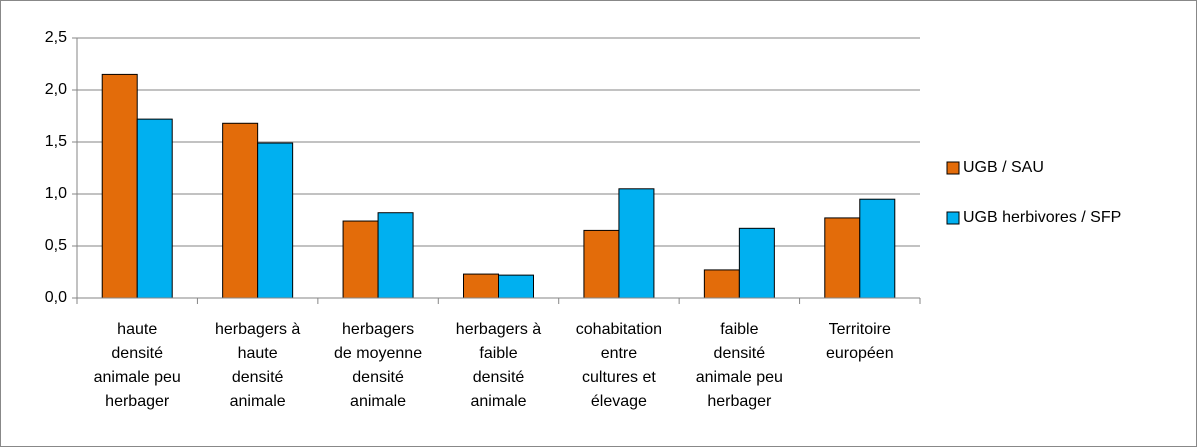 The width and height of the screenshot is (1198, 448). I want to click on y-tick-label: 2,0, so click(56, 89).